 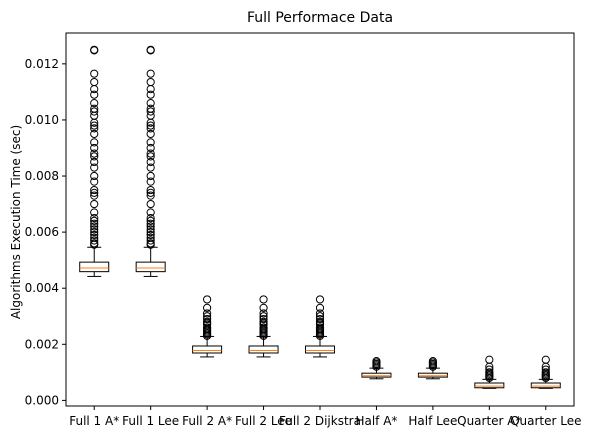 What do you see at coordinates (42, 176) in the screenshot?
I see `y-tick-label: 0.008` at bounding box center [42, 176].